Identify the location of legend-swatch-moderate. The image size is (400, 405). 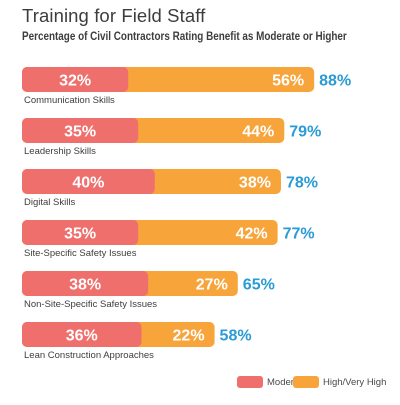
(250, 382).